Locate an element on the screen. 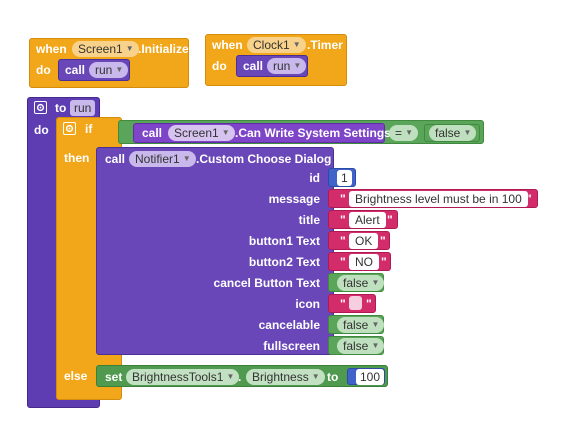 The width and height of the screenshot is (578, 438). logic-block-cancel-button-text: false ▼ is located at coordinates (356, 282).